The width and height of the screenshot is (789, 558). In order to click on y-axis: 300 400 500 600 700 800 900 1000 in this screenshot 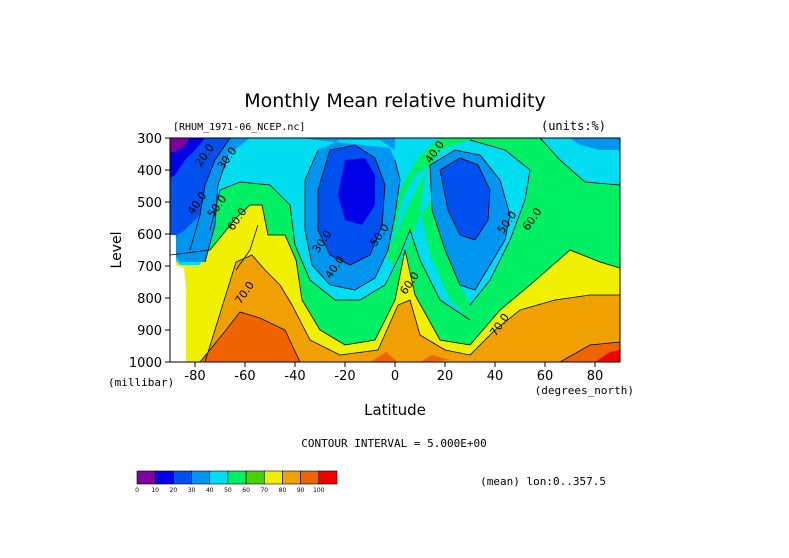, I will do `click(149, 251)`.